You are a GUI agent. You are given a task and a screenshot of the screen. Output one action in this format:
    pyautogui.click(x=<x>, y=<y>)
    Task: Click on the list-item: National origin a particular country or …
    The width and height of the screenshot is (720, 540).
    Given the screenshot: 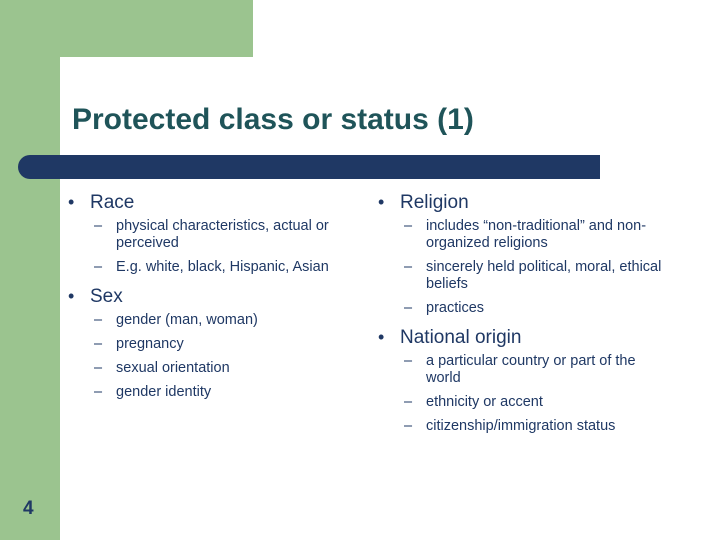 What is the action you would take?
    pyautogui.click(x=522, y=380)
    